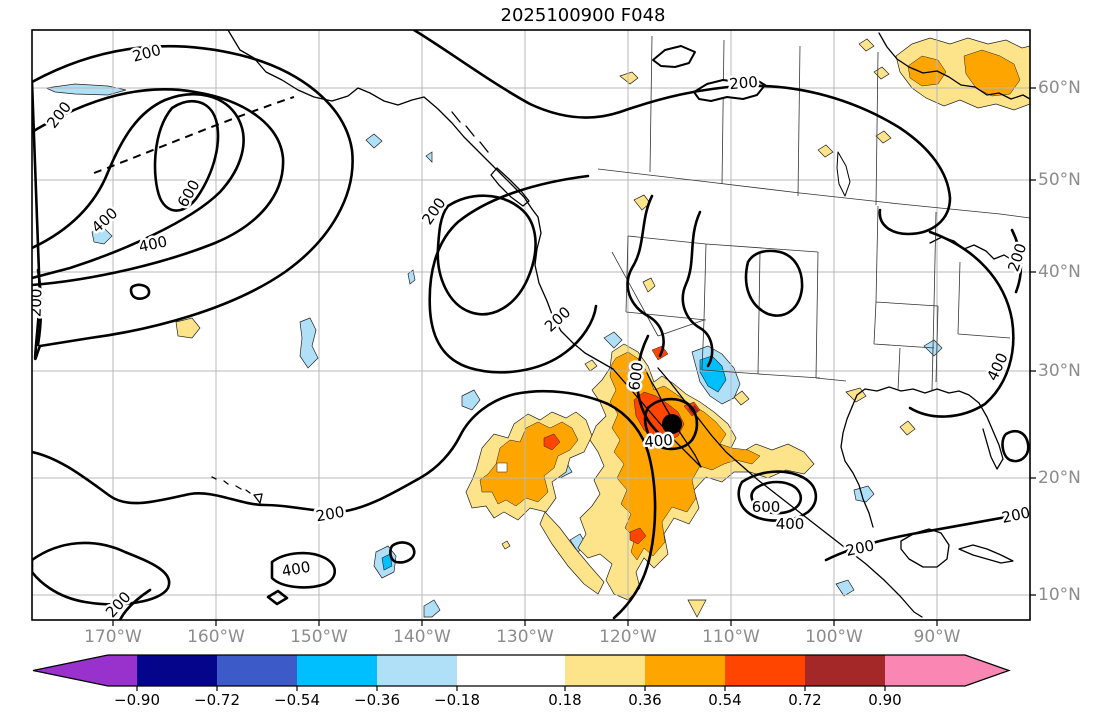 This screenshot has width=1105, height=712. What do you see at coordinates (674, 56) in the screenshot?
I see `great-bear-lake` at bounding box center [674, 56].